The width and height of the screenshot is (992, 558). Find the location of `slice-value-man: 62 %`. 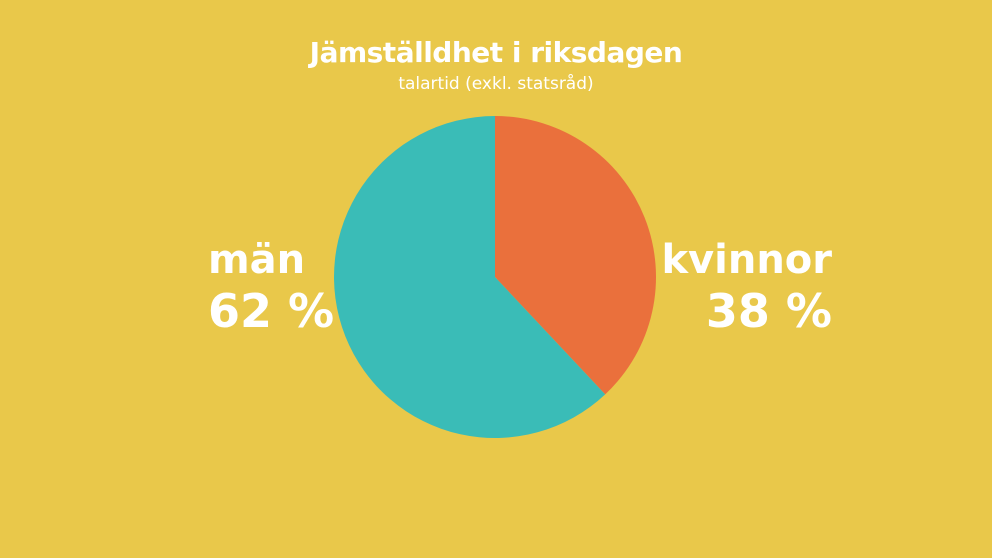

slice-value-man: 62 % is located at coordinates (271, 311).